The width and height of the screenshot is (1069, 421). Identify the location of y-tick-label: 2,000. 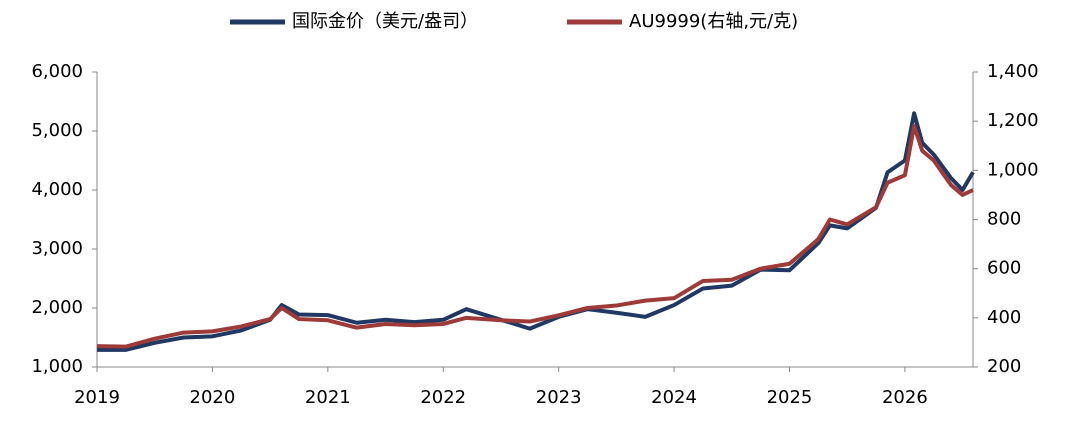
(57, 307).